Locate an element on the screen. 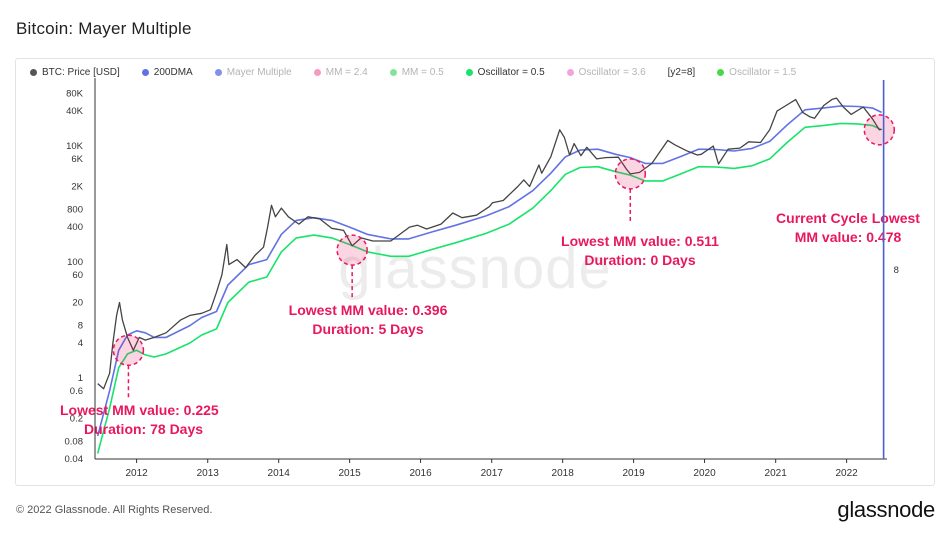  x-tick-label: 2020 is located at coordinates (704, 473).